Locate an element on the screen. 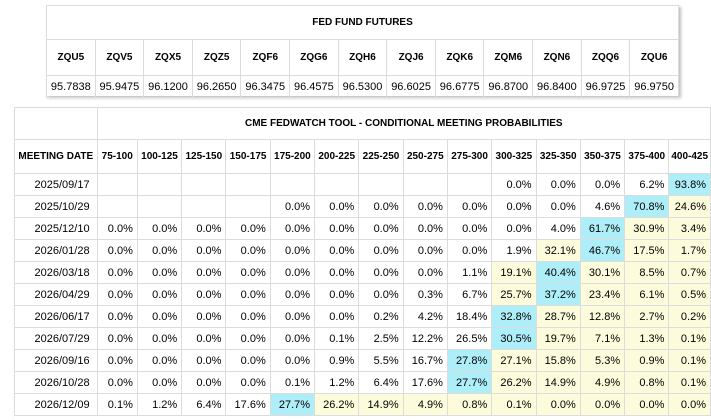 This screenshot has width=711, height=420. probability-cell: 30.9% is located at coordinates (647, 228).